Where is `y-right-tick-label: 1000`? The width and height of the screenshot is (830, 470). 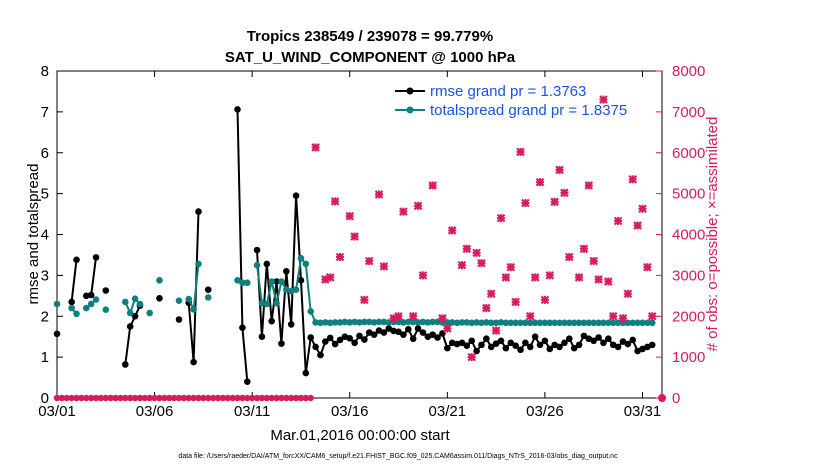 y-right-tick-label: 1000 is located at coordinates (688, 357).